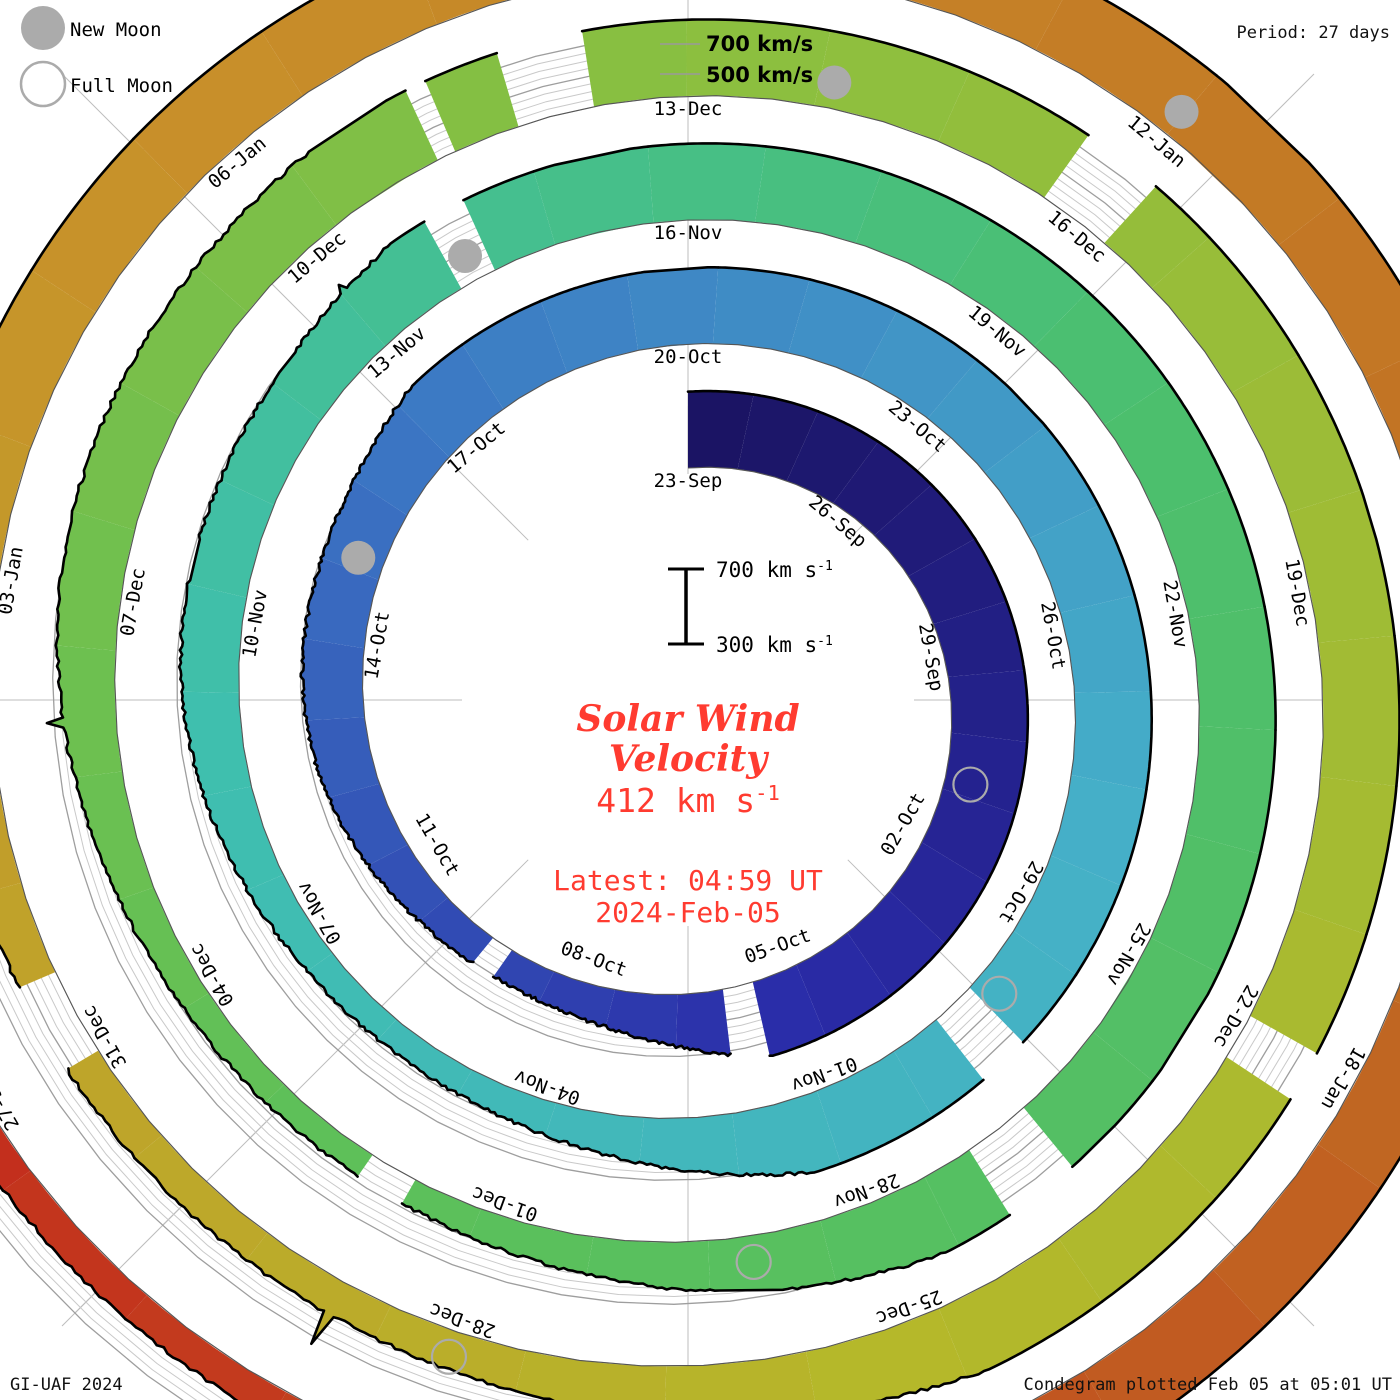 Image resolution: width=1400 pixels, height=1400 pixels. I want to click on full-moon-label: Full Moon, so click(121, 86).